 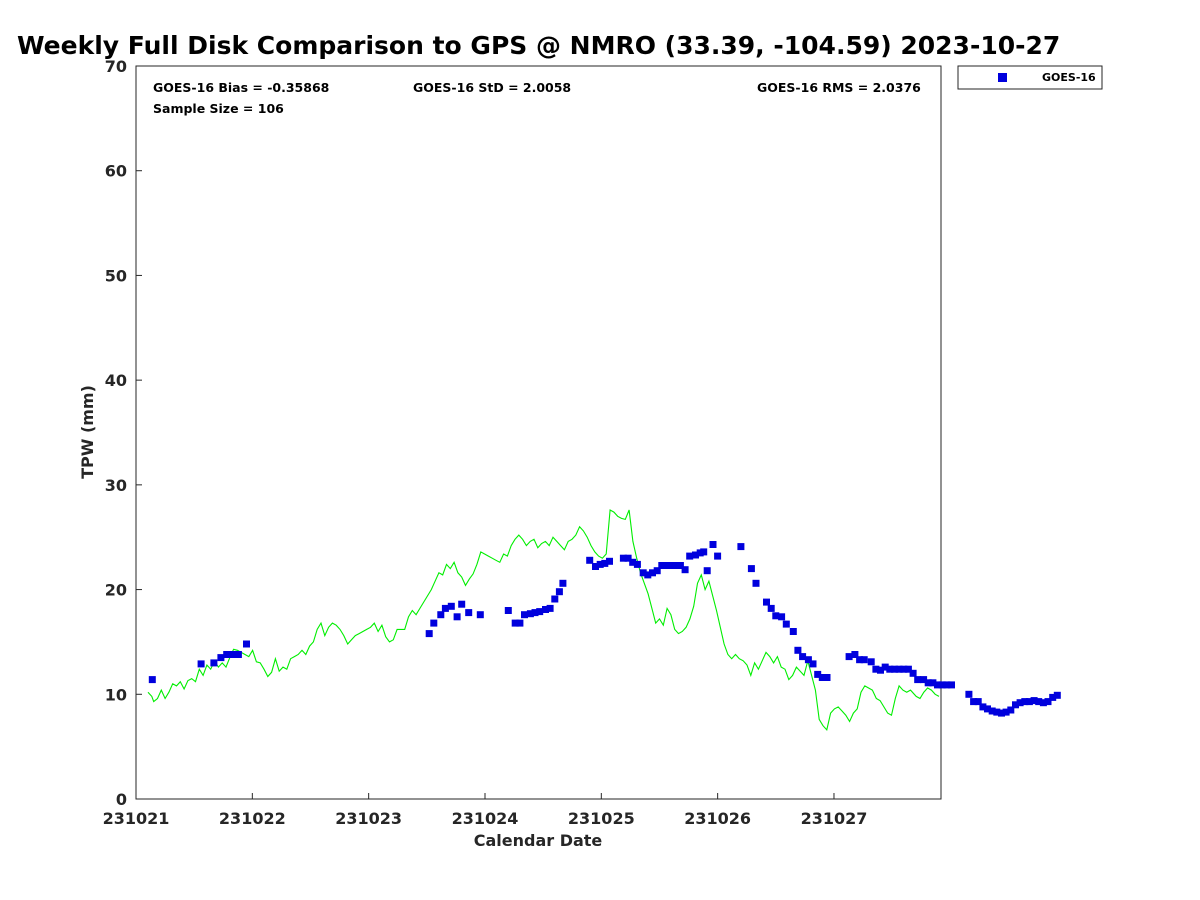 I want to click on x-tick-label: 231021, so click(x=136, y=818).